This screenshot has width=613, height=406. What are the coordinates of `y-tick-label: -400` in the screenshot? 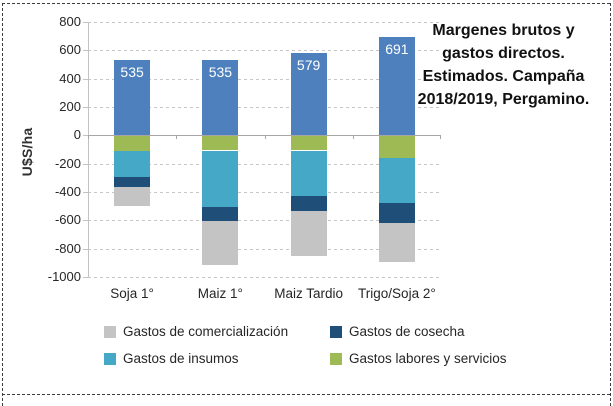 It's located at (67, 191).